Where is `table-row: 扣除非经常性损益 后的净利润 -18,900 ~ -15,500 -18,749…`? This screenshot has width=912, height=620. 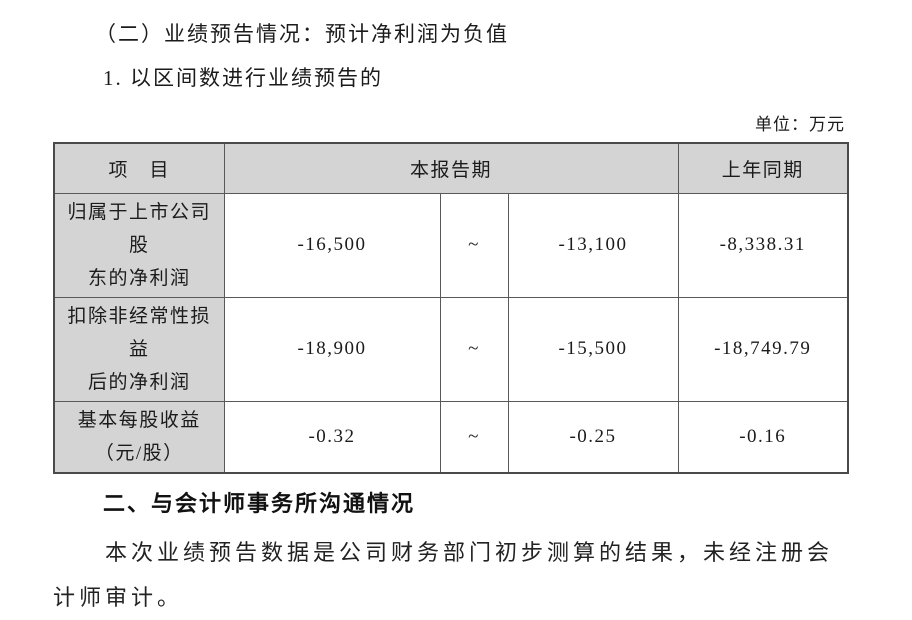
table-row: 扣除非经常性损益 后的净利润 -18,900 ~ -15,500 -18,749… is located at coordinates (451, 349).